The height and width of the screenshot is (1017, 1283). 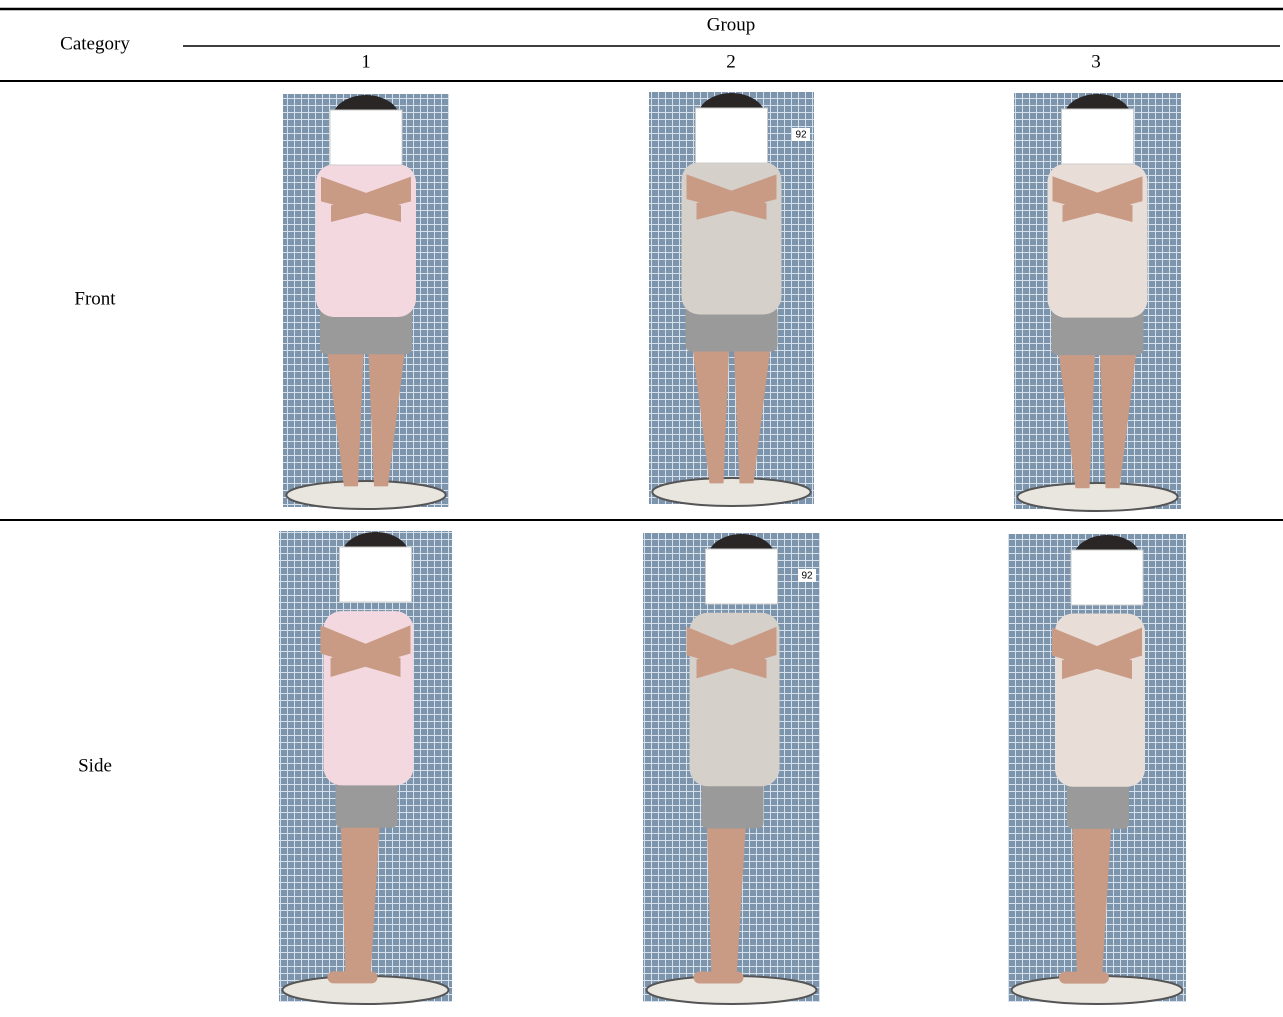 What do you see at coordinates (95, 298) in the screenshot?
I see `row-label: Front` at bounding box center [95, 298].